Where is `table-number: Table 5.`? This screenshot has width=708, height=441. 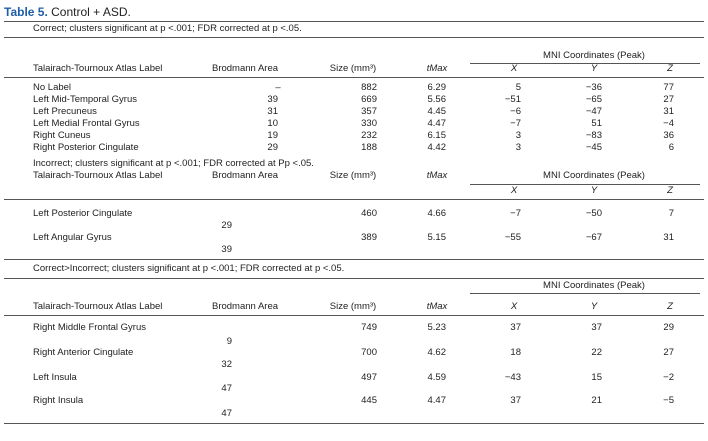
table-number: Table 5. is located at coordinates (26, 12).